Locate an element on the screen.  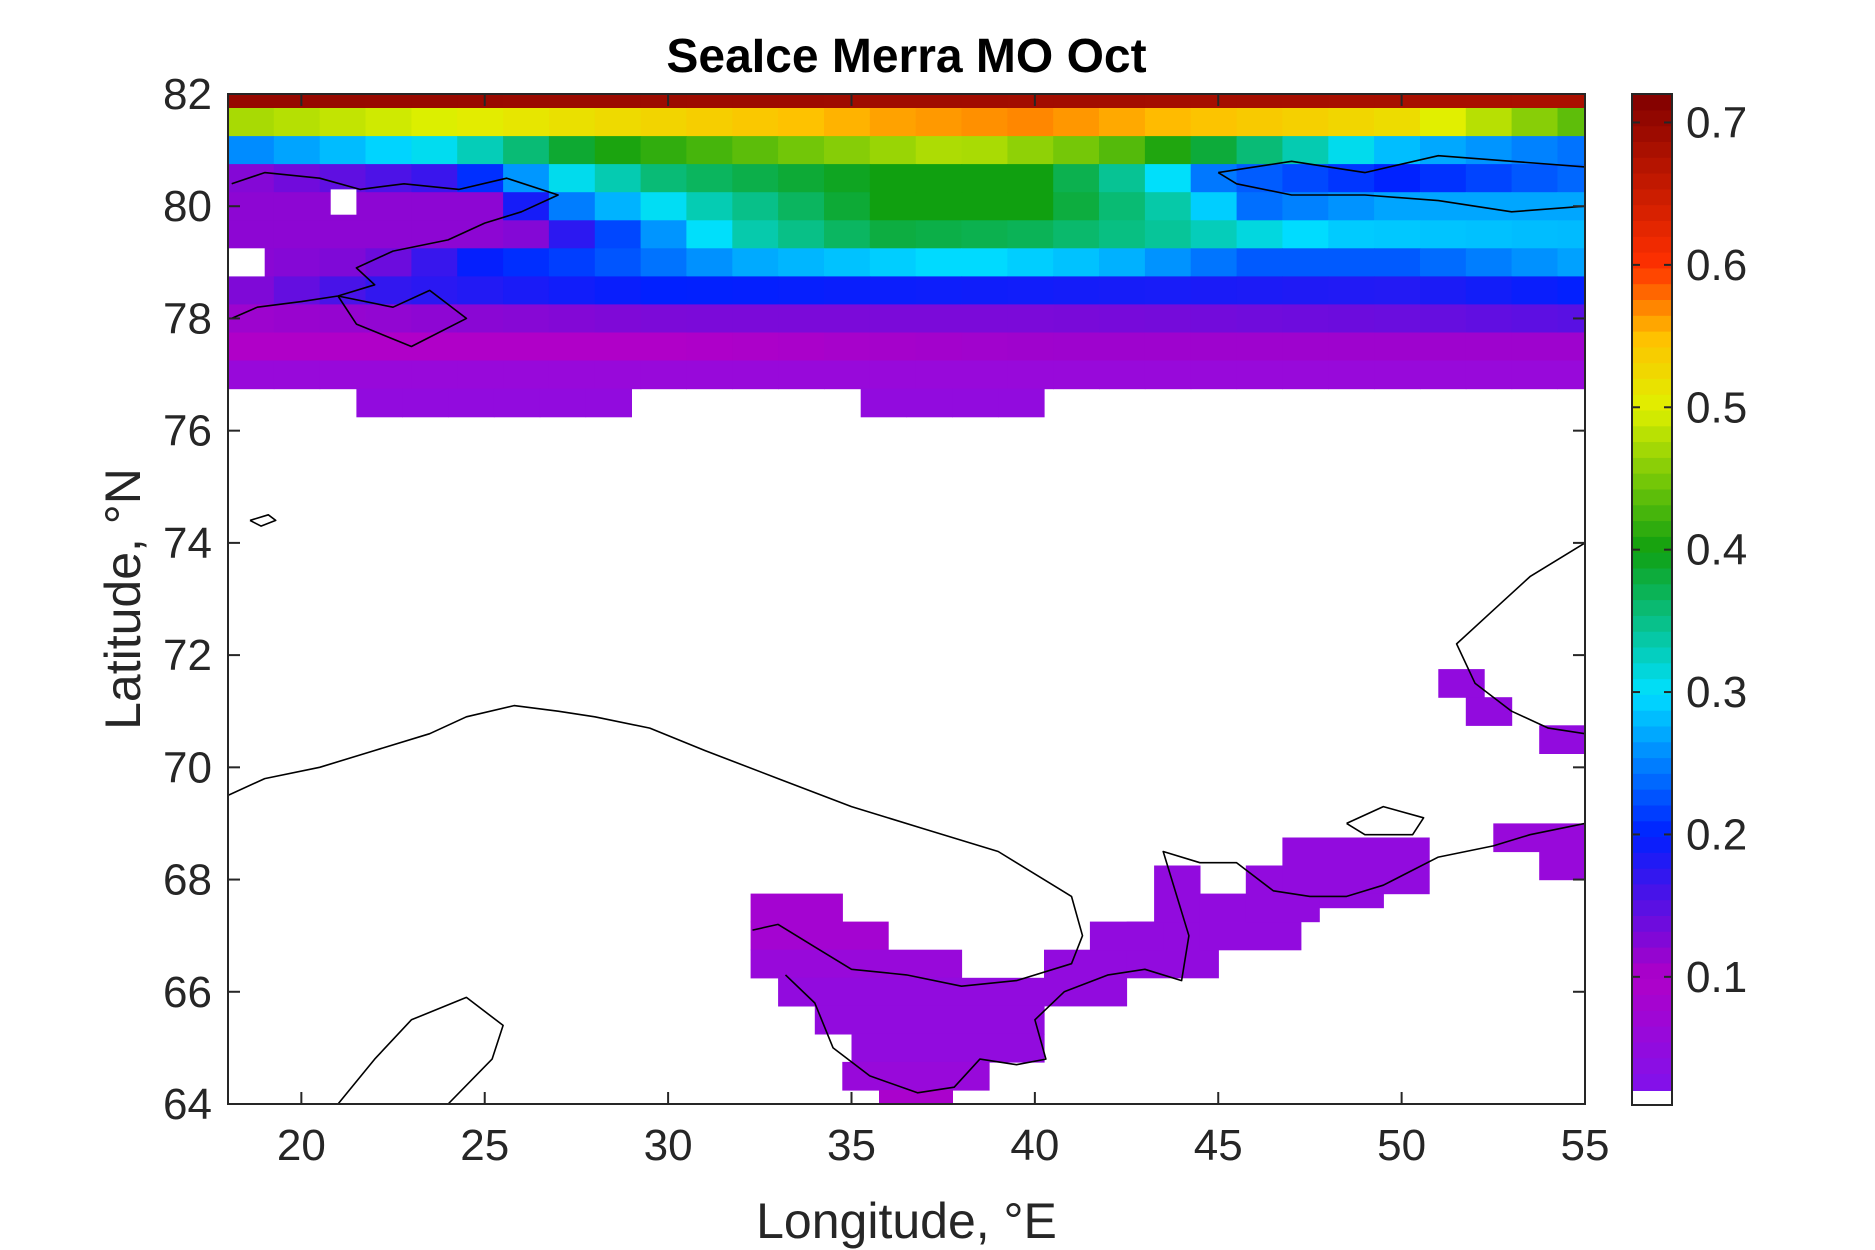
colorbar: 0.1 0.2 0.3 0.4 0.5 0.6 0.7 is located at coordinates (1689, 599).